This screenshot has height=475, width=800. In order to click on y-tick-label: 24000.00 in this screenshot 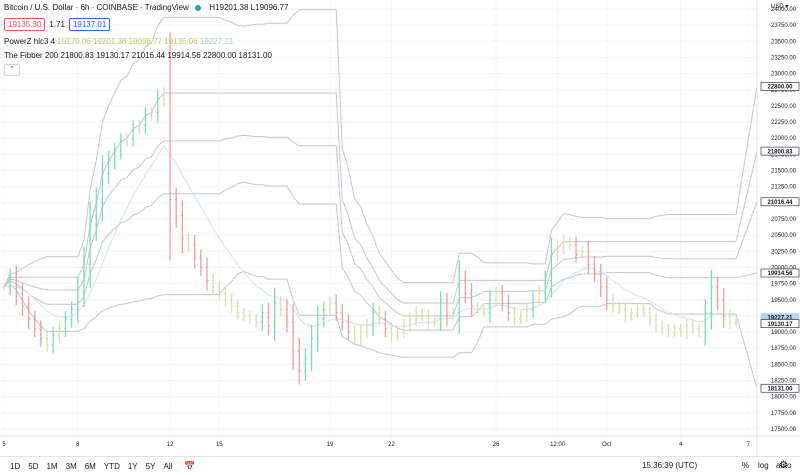, I will do `click(784, 10)`.